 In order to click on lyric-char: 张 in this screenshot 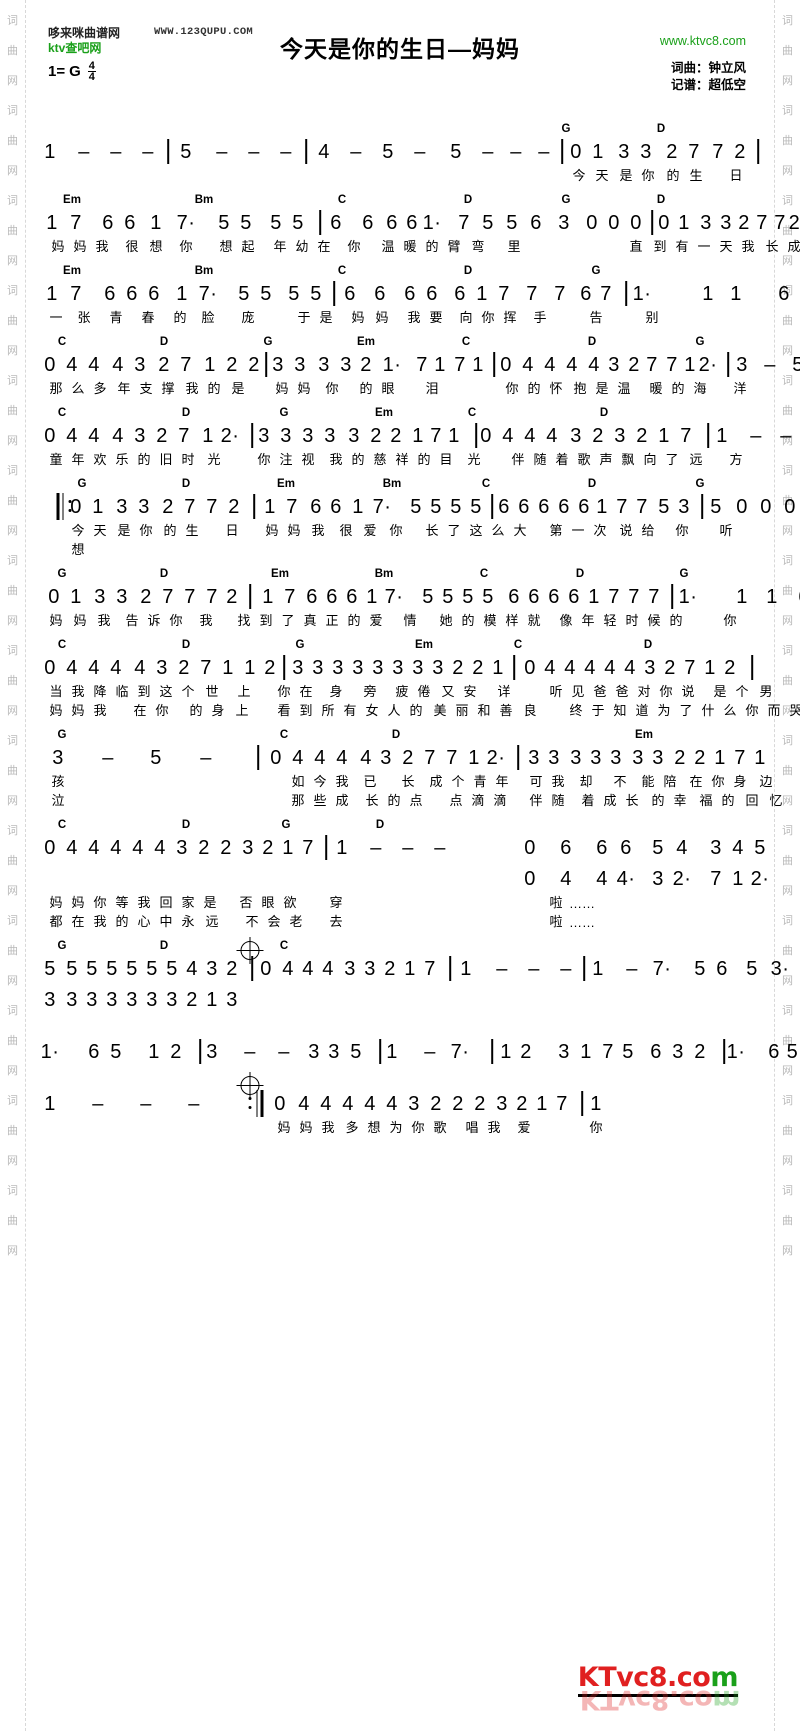, I will do `click(84, 317)`.